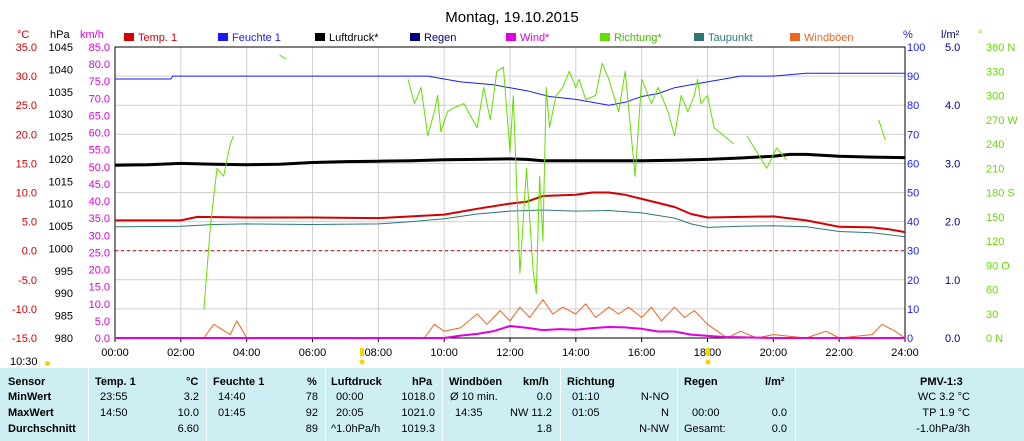 This screenshot has height=441, width=1024. Describe the element at coordinates (701, 382) in the screenshot. I see `rain-header: Regen` at that location.